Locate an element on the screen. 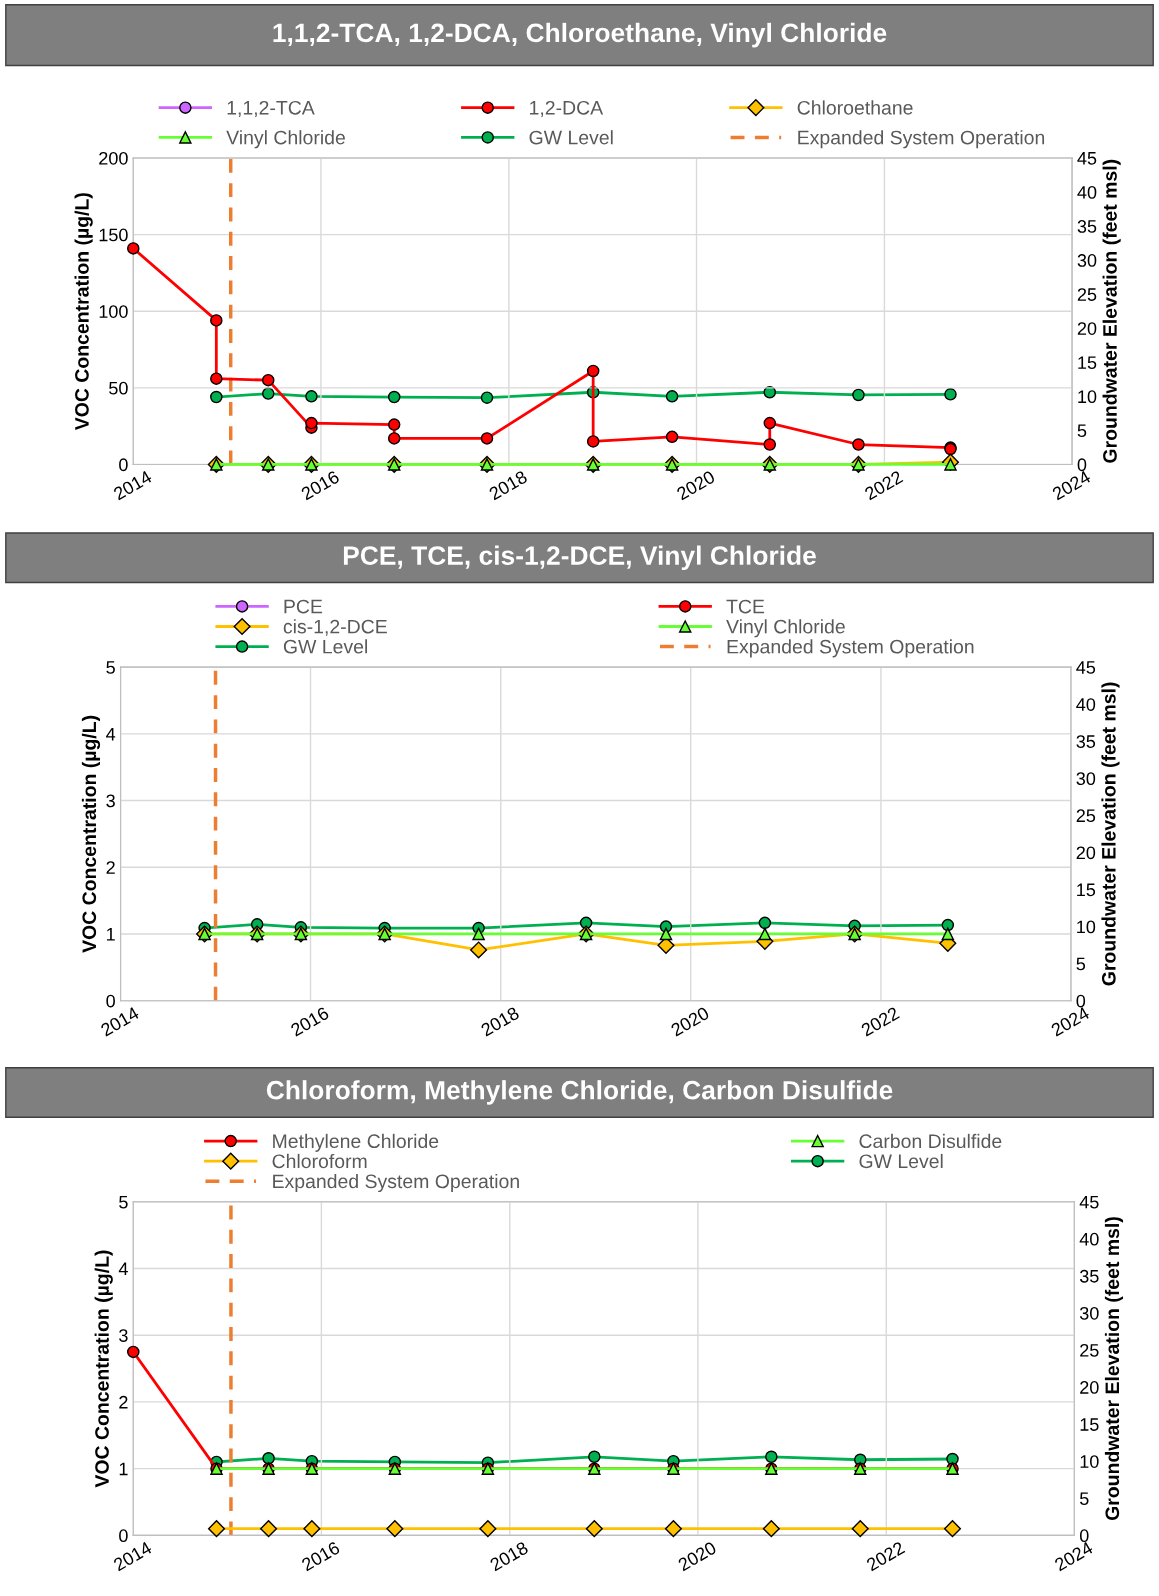 This screenshot has height=1596, width=1159. legend-label: TCE is located at coordinates (745, 606).